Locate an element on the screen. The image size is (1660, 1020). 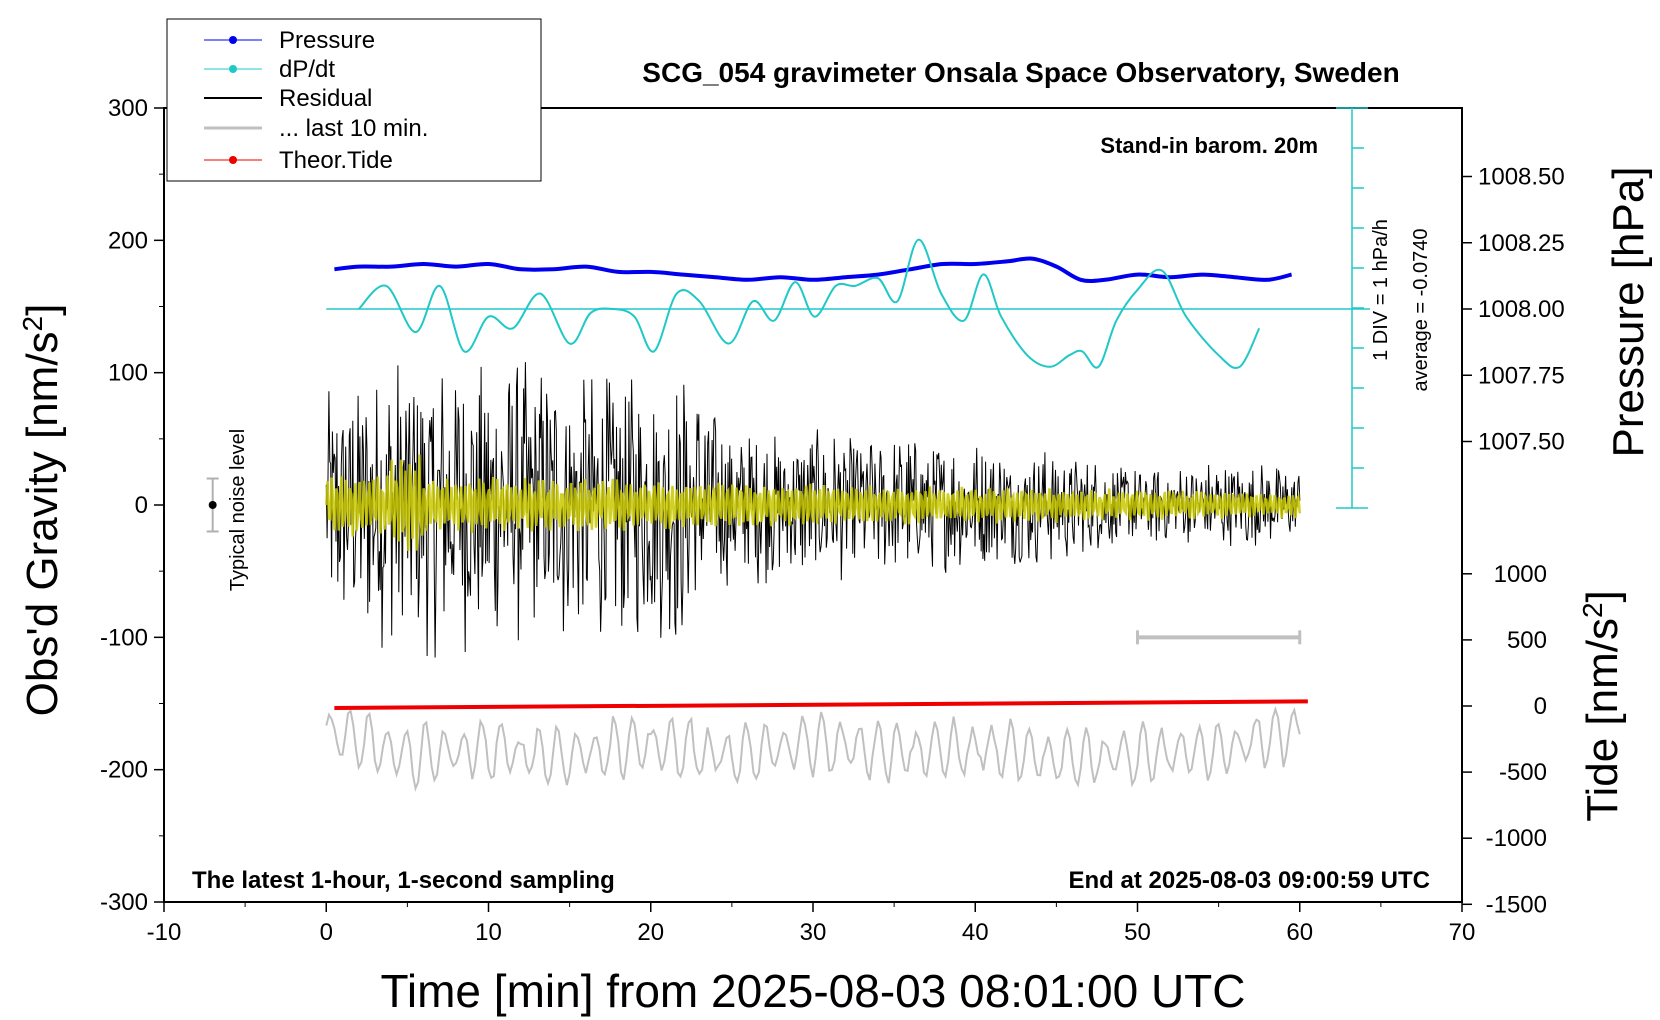
tide-tick-label: 1000 is located at coordinates (1520, 574).